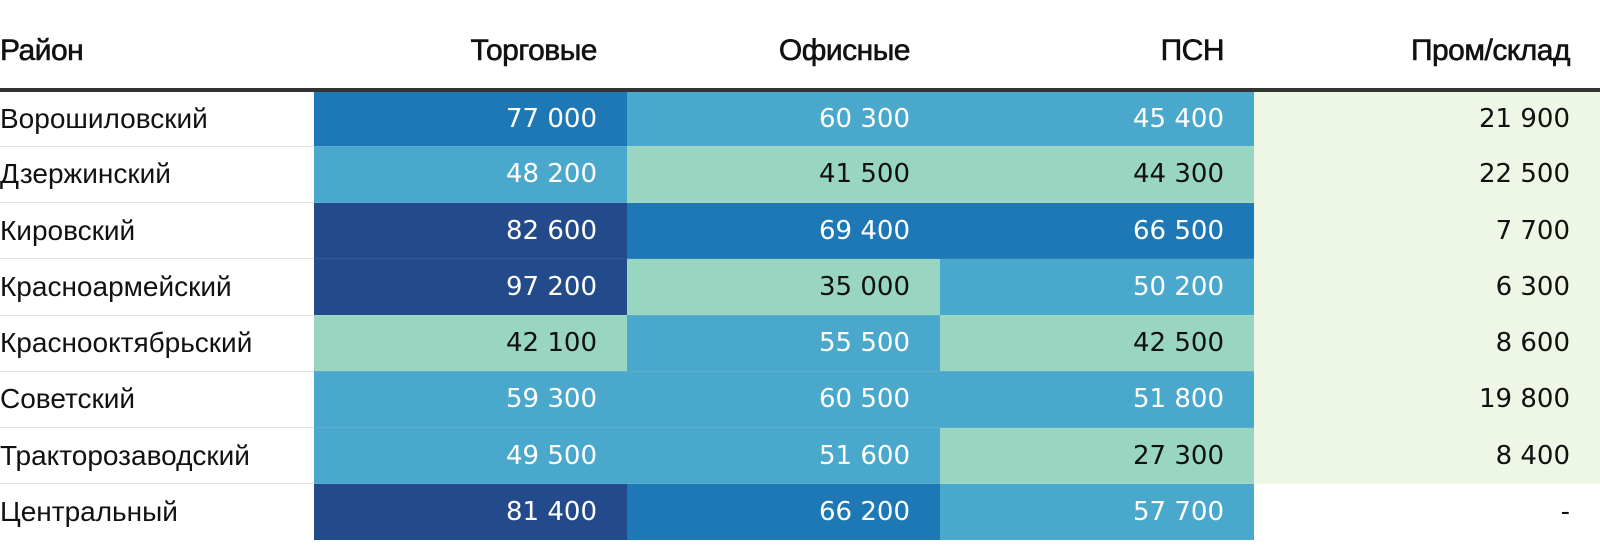 Image resolution: width=1600 pixels, height=554 pixels. What do you see at coordinates (1097, 400) in the screenshot?
I see `heat-cell-psn: 51 800` at bounding box center [1097, 400].